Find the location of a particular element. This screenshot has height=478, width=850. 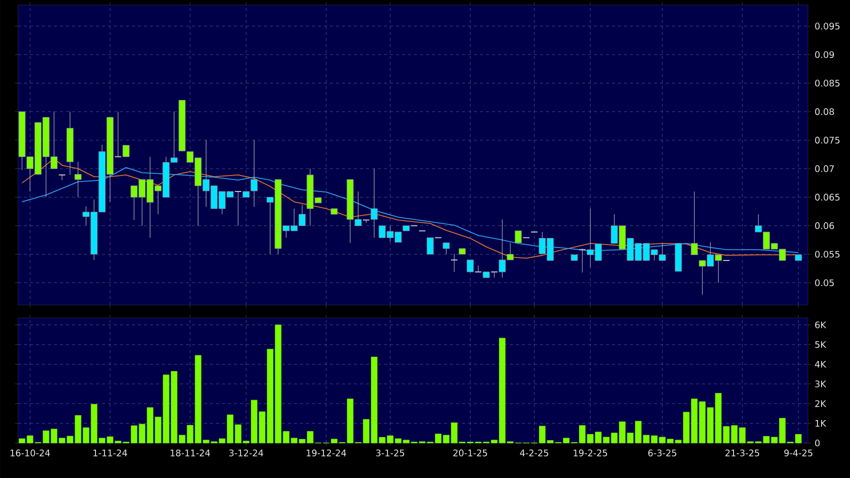

x-tick-label: 21-3-25 is located at coordinates (742, 453).